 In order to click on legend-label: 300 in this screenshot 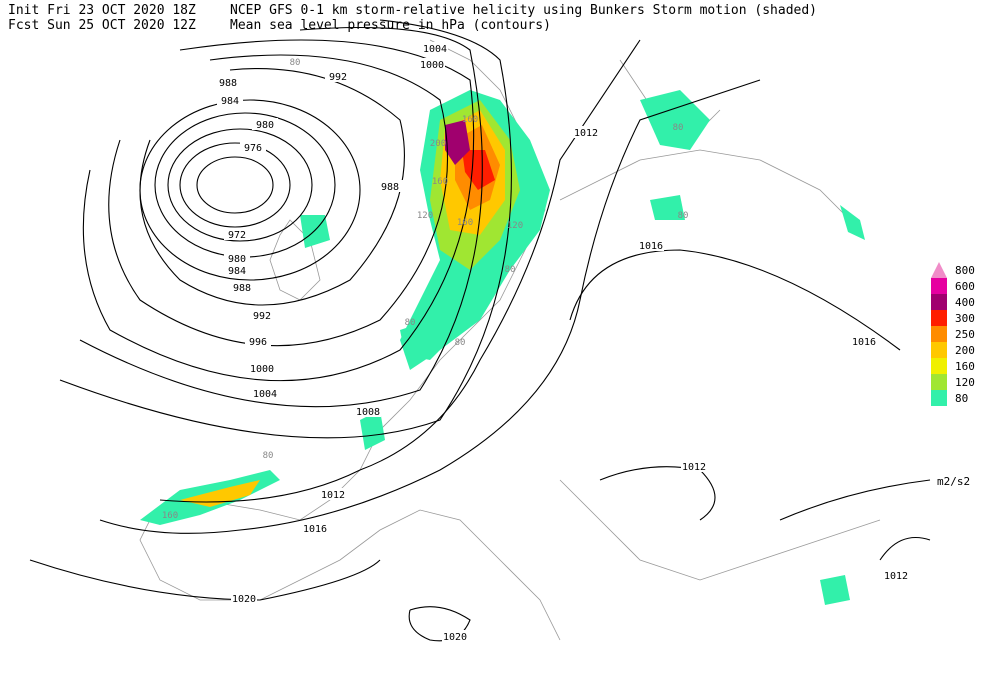, I will do `click(965, 318)`.